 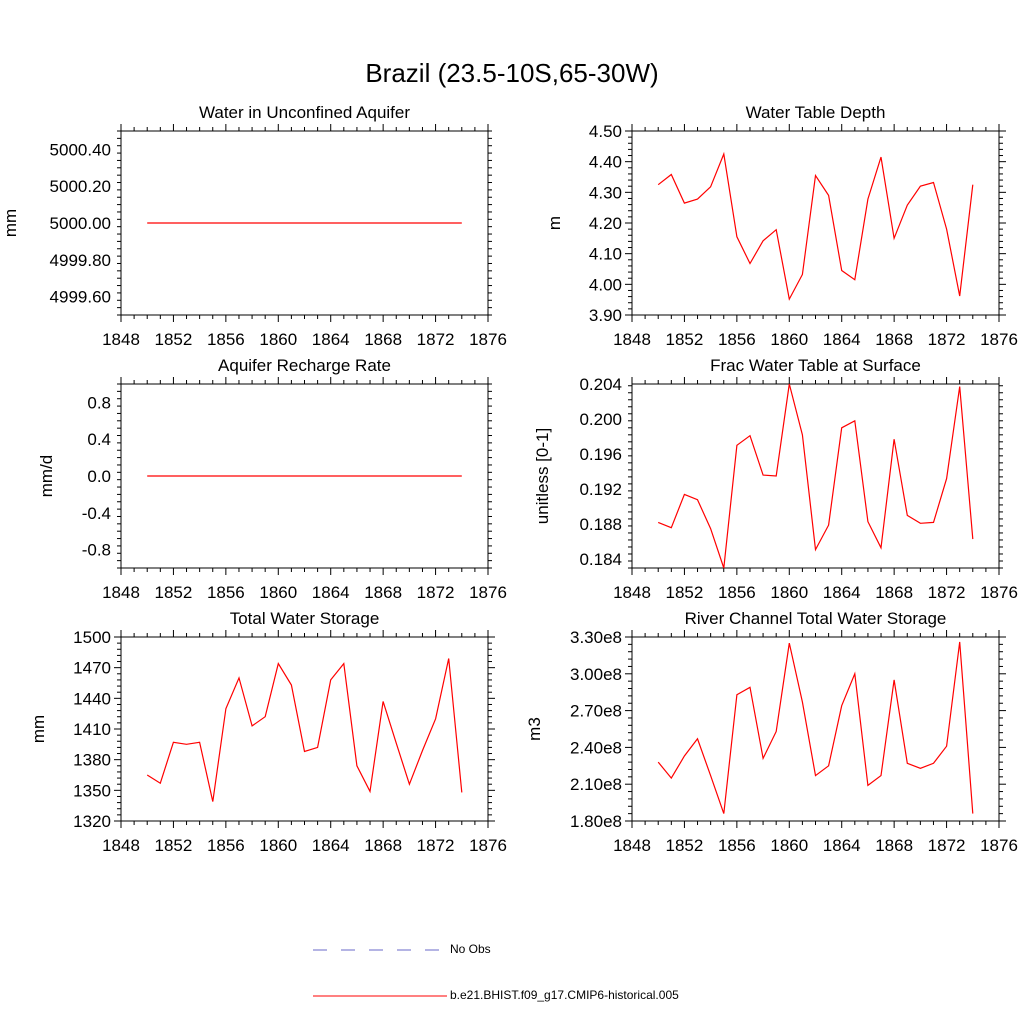 What do you see at coordinates (80, 186) in the screenshot?
I see `y-tick-label: 5000.20` at bounding box center [80, 186].